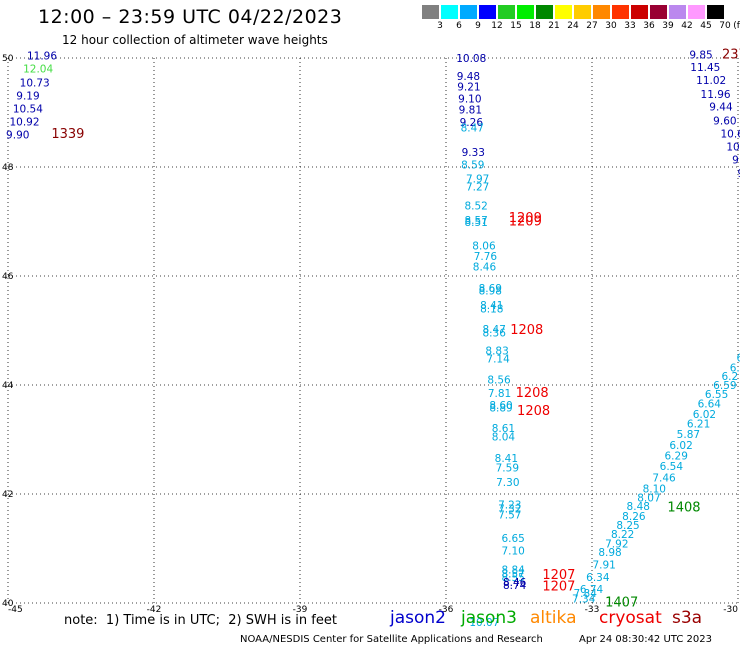 This screenshot has height=650, width=740. I want to click on pass-time-label: 1407, so click(621, 602).